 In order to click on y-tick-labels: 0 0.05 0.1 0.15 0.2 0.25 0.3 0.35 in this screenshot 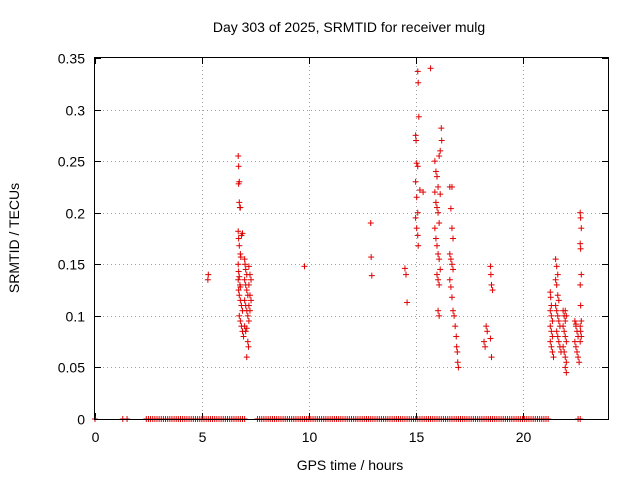, I will do `click(71, 239)`.